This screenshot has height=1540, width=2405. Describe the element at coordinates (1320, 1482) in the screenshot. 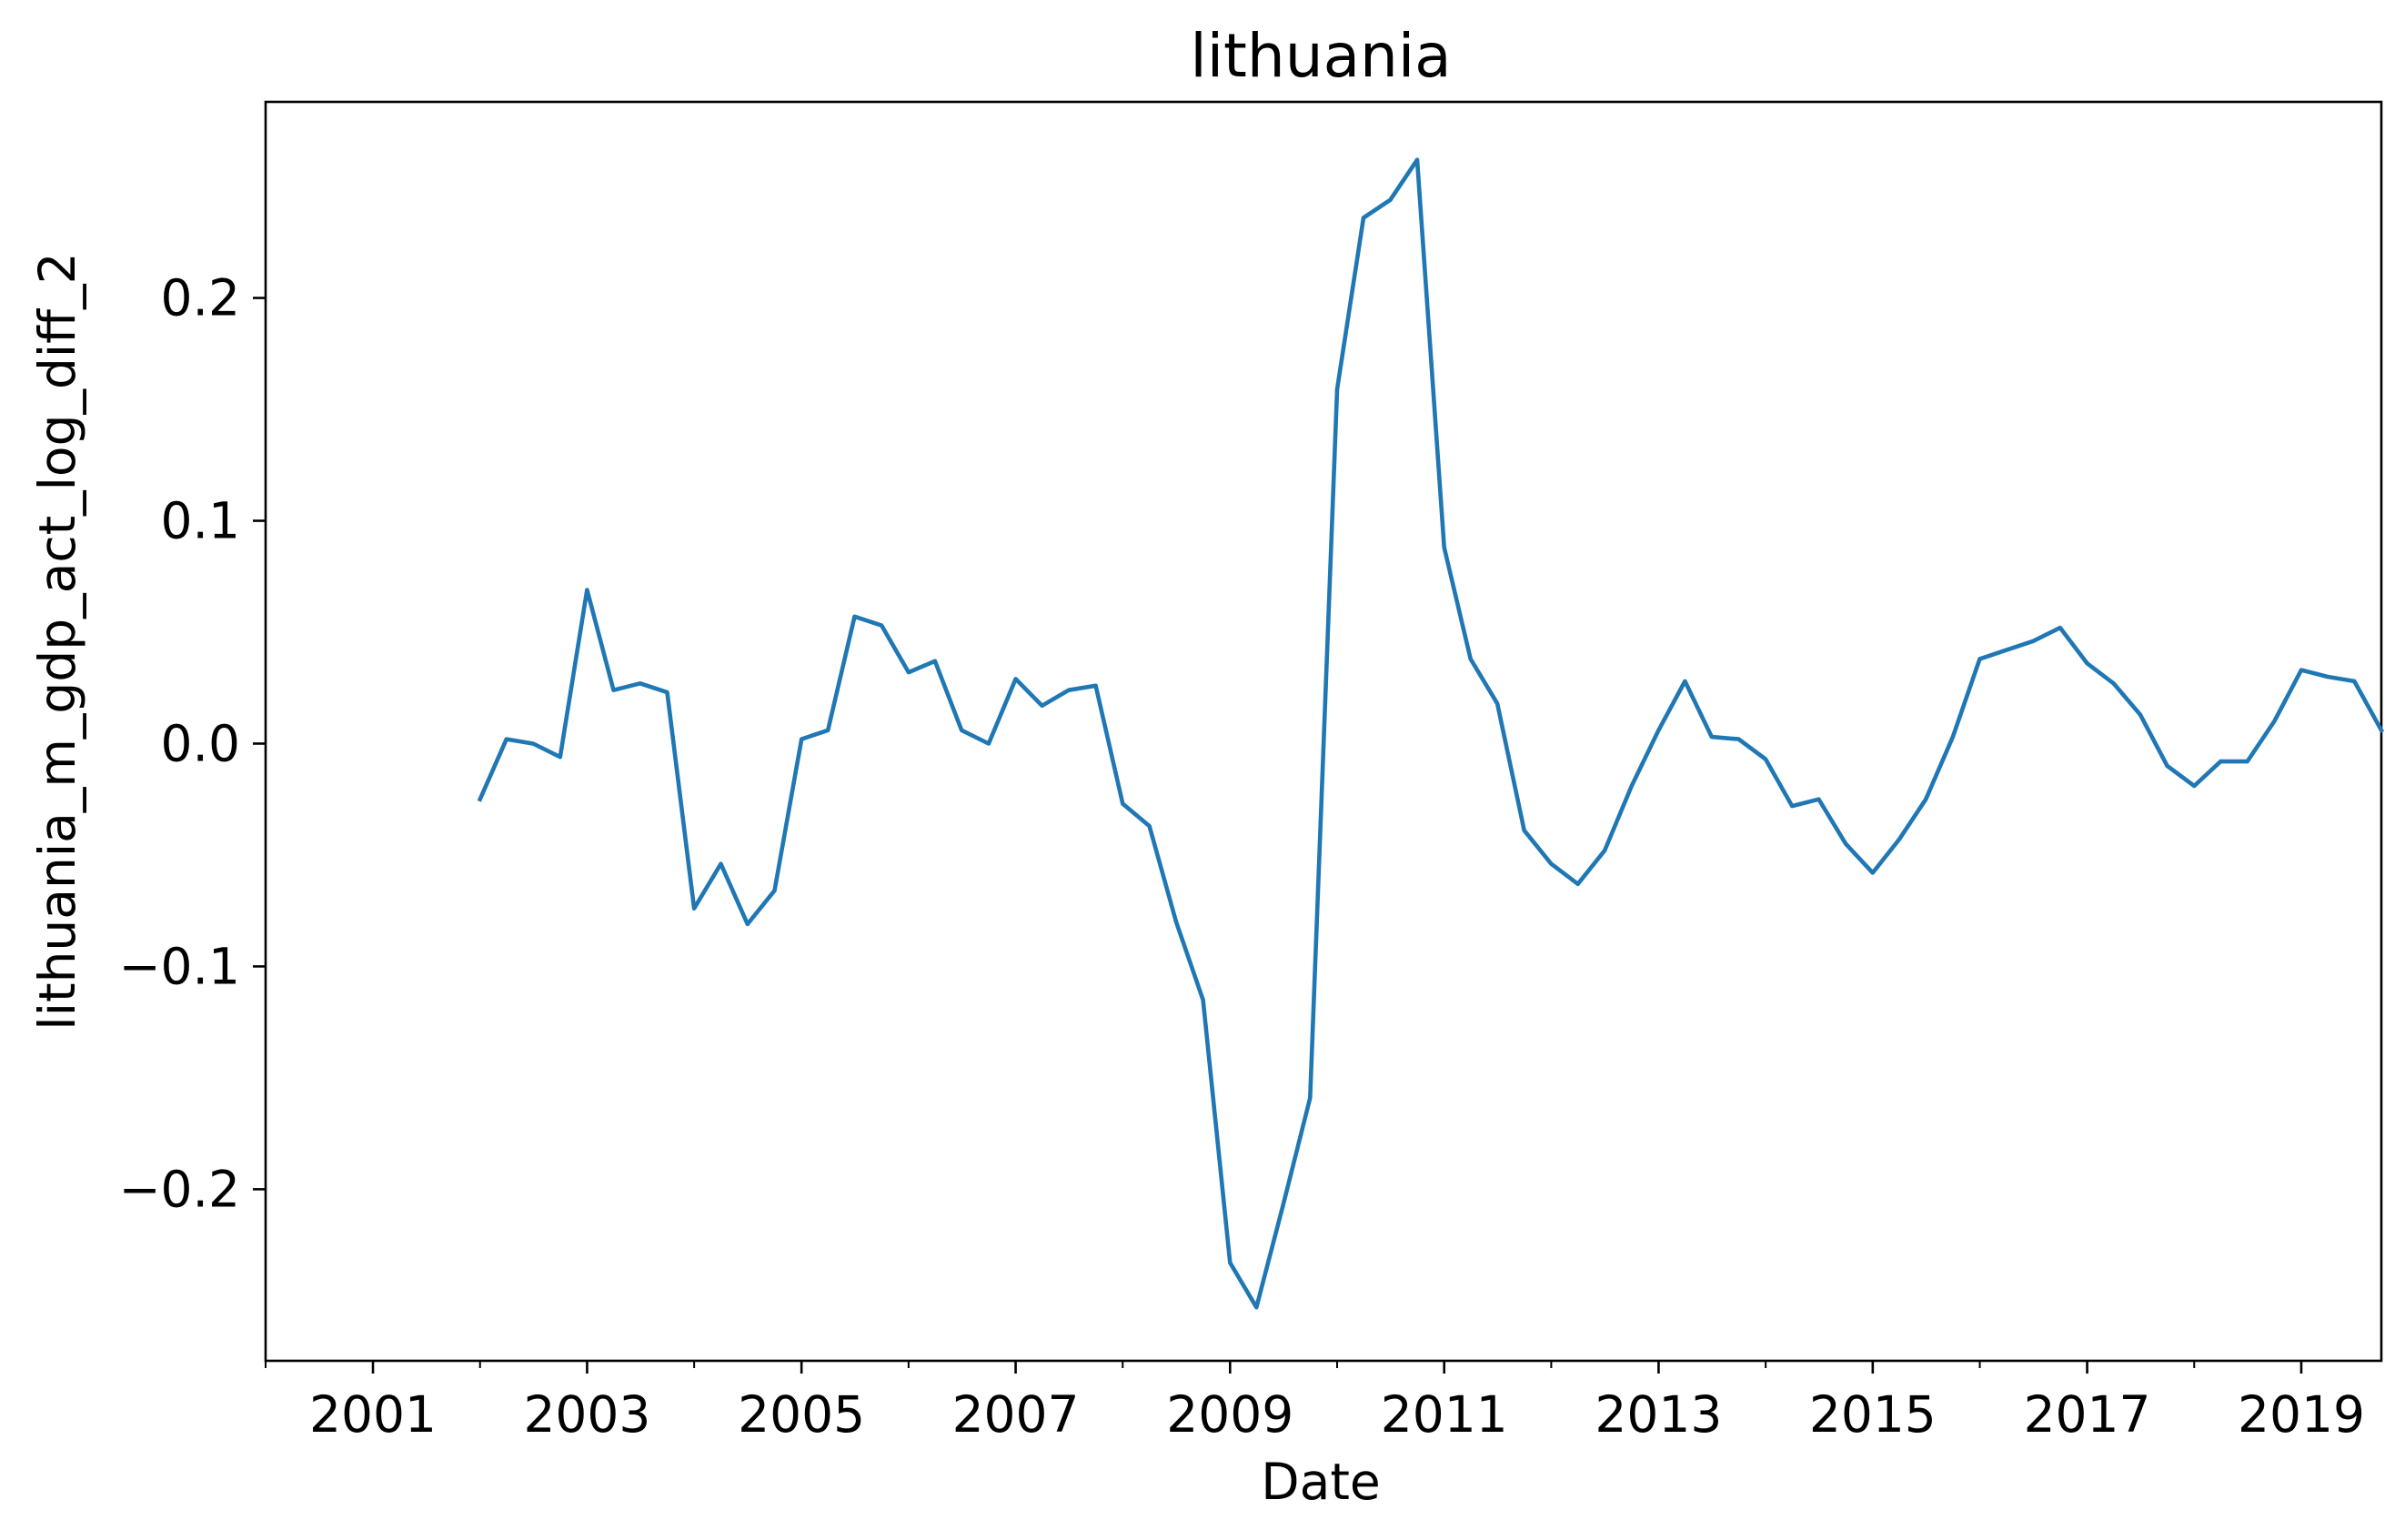

I see `x-axis-label: Date` at that location.